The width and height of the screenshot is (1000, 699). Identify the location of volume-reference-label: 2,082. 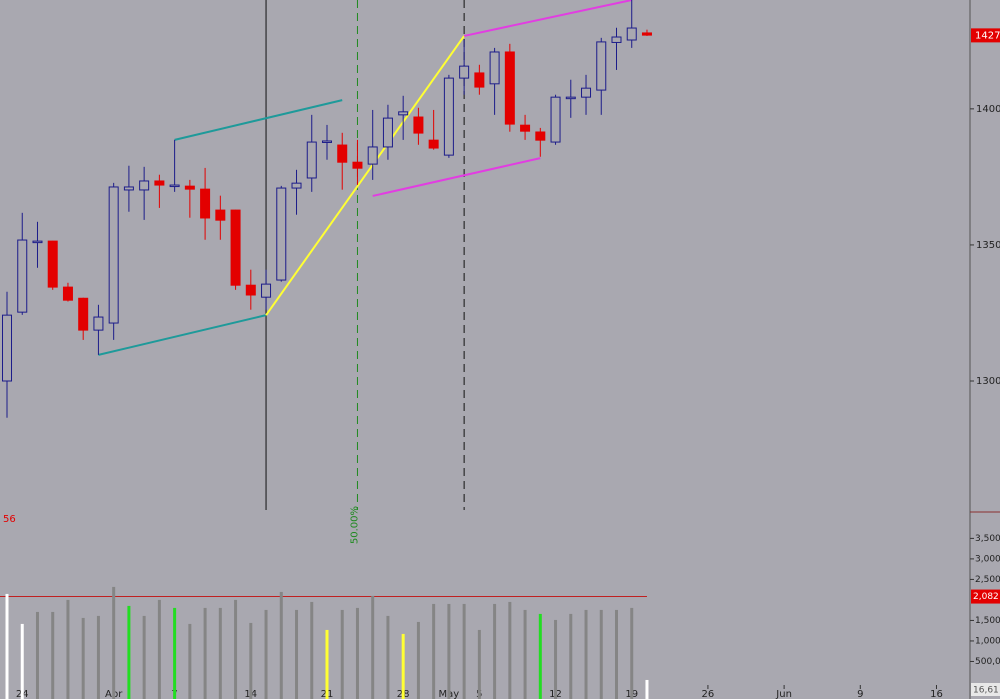
(986, 597).